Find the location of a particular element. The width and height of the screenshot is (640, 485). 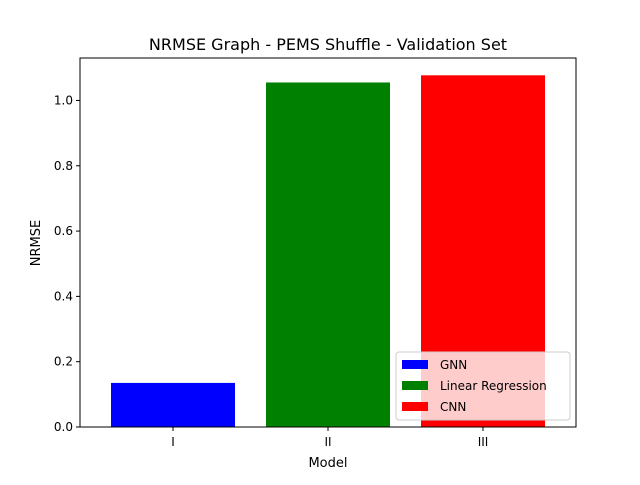

y-tick-label: 0.0 is located at coordinates (63, 427).